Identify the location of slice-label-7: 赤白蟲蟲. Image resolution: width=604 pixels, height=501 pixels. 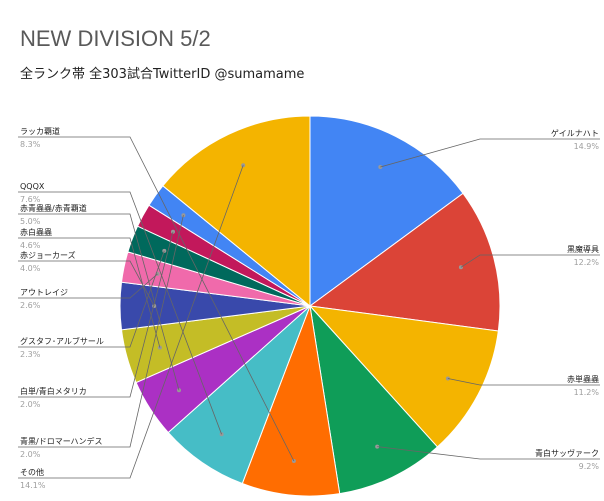
(36, 232).